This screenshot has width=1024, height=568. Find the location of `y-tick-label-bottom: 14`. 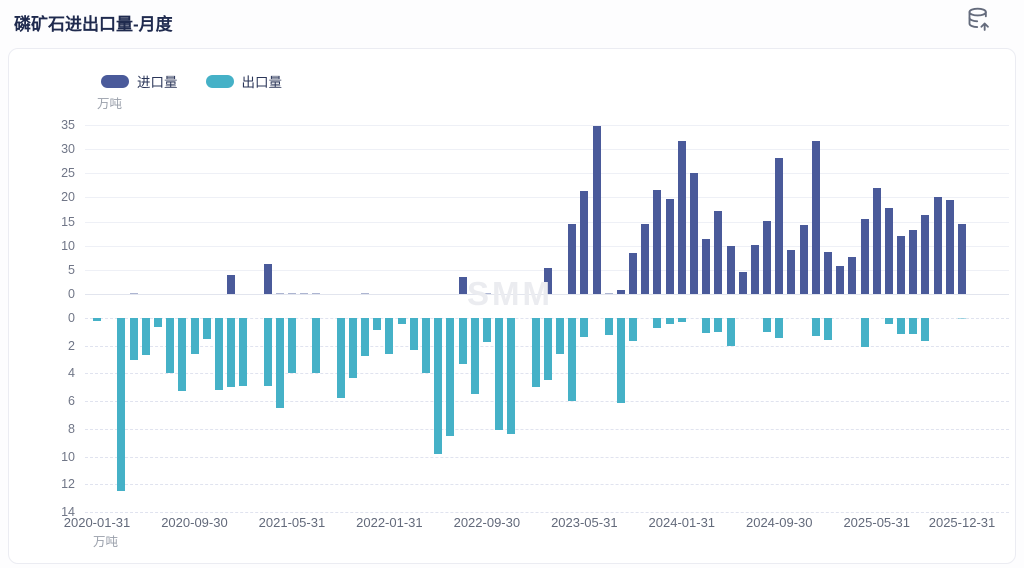

y-tick-label-bottom: 14 is located at coordinates (68, 512).